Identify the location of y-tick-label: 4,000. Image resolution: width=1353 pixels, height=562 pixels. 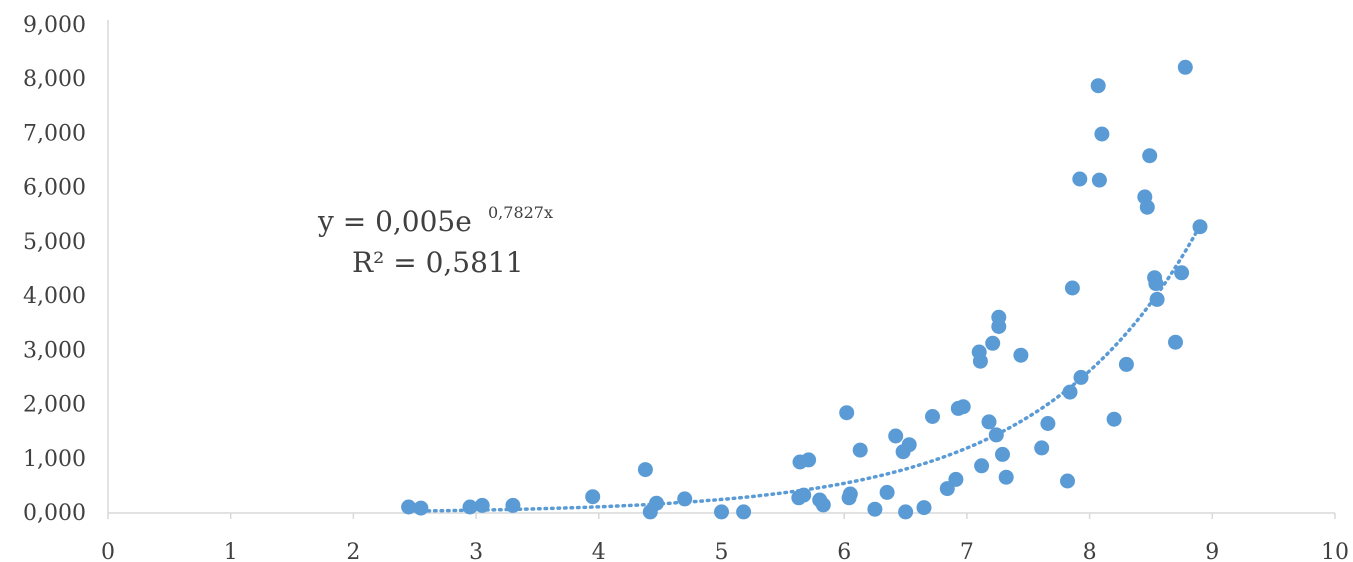
(54, 296).